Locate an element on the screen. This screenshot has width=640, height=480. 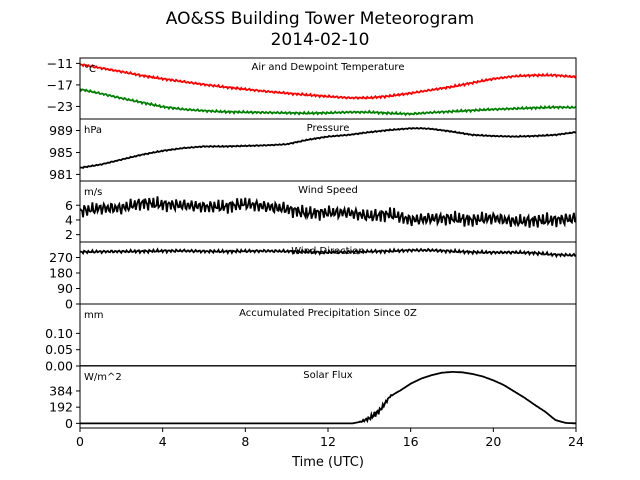
x-tick-label: 16 is located at coordinates (411, 441).